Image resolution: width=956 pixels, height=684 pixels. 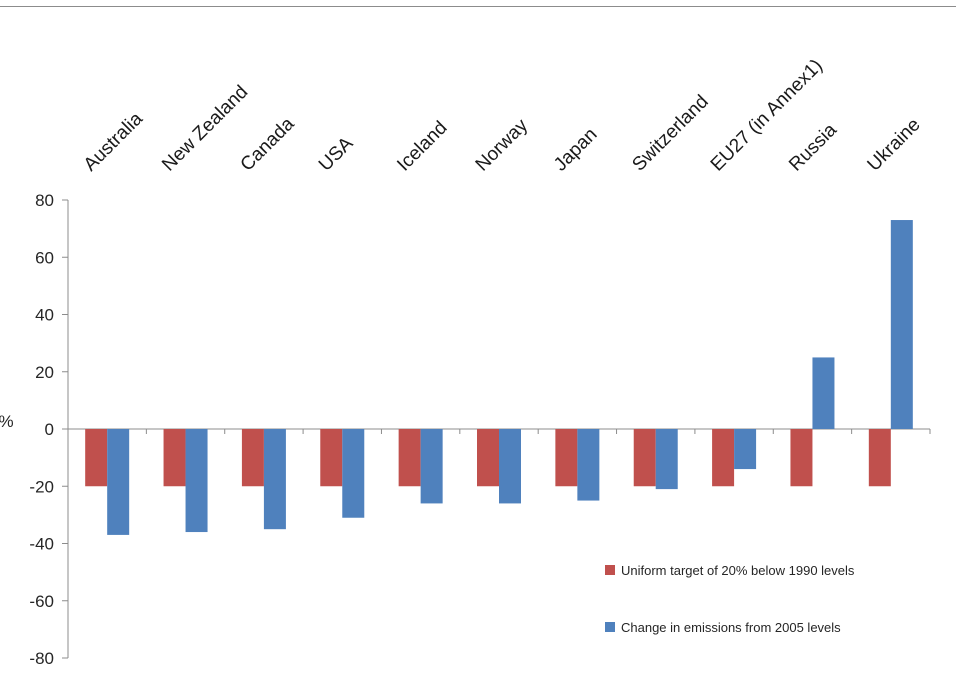 I want to click on y-tick-label: 60, so click(x=44, y=257).